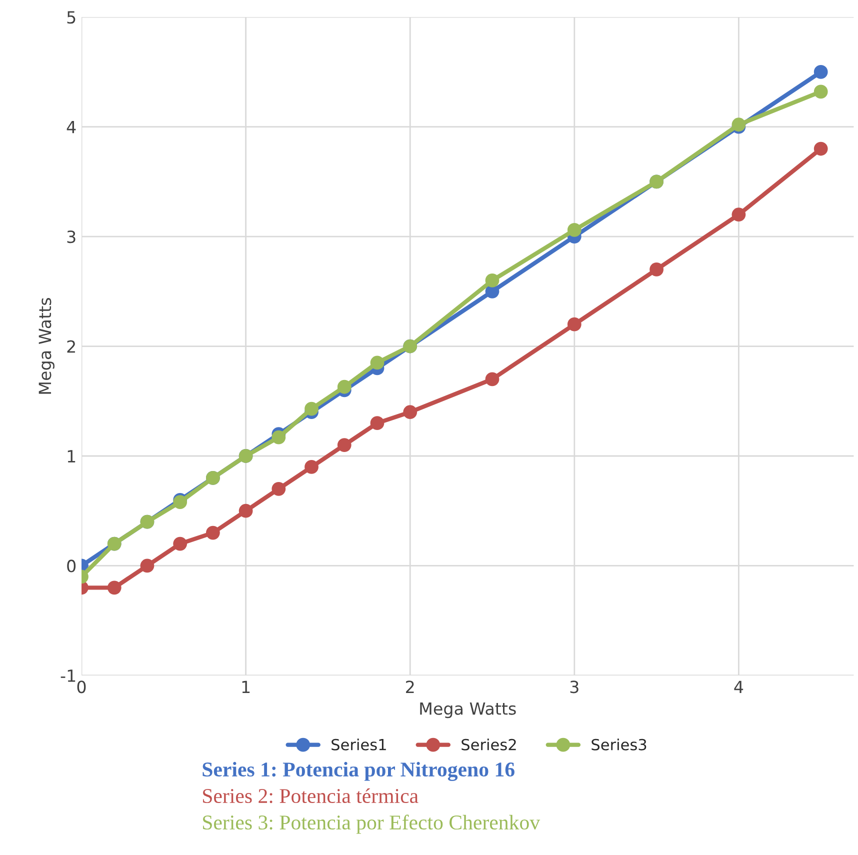 The image size is (858, 855). What do you see at coordinates (739, 686) in the screenshot?
I see `x-tick-label: 4` at bounding box center [739, 686].